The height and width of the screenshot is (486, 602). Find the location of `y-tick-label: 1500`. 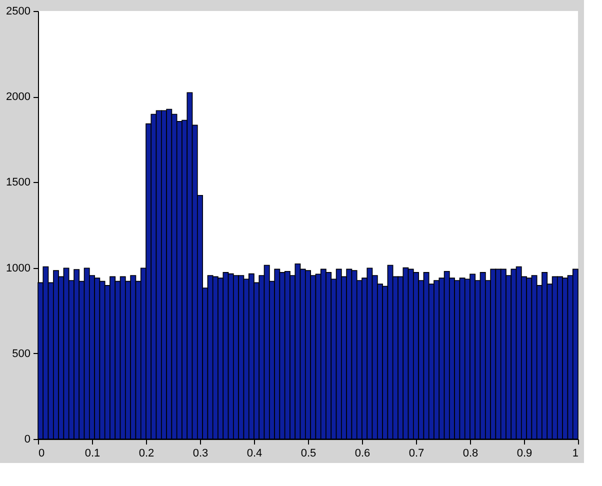

y-tick-label: 1500 is located at coordinates (18, 182).